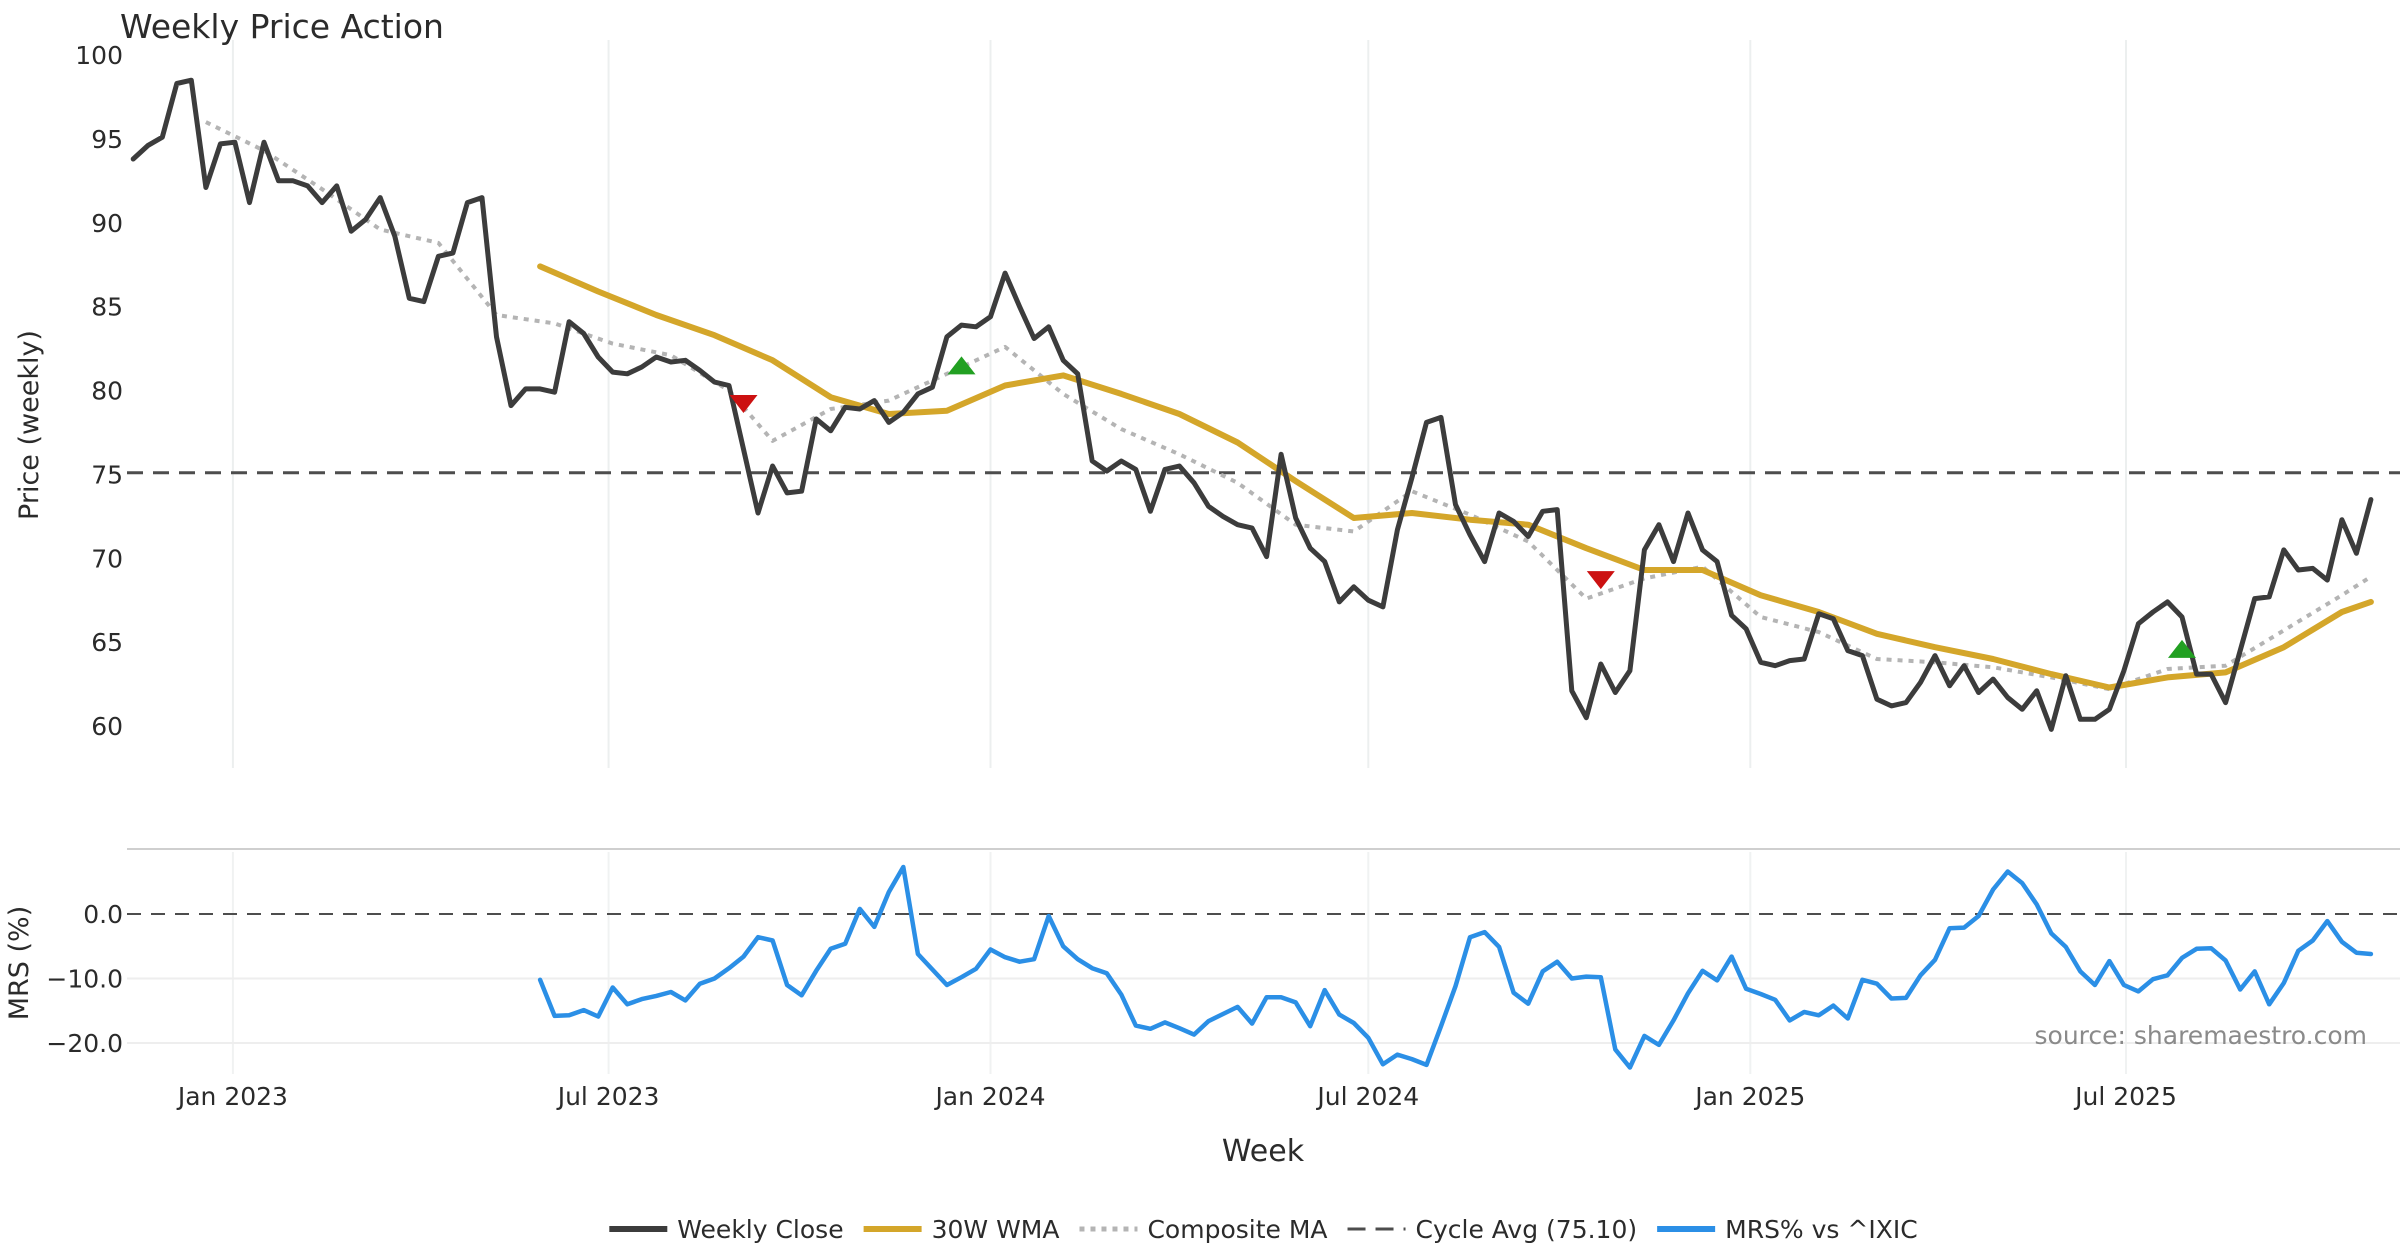 This screenshot has width=2400, height=1260. Describe the element at coordinates (107, 726) in the screenshot. I see `price-y-tick-label: 60` at that location.